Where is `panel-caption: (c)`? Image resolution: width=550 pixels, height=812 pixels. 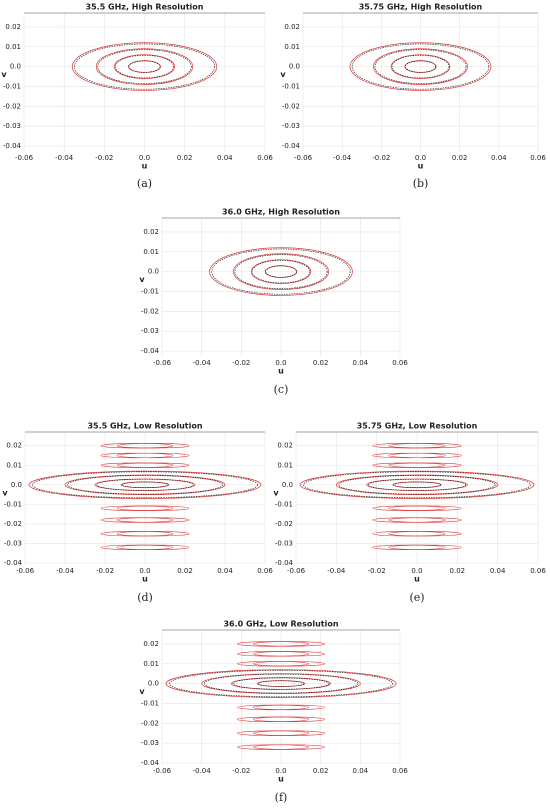 panel-caption: (c) is located at coordinates (281, 389).